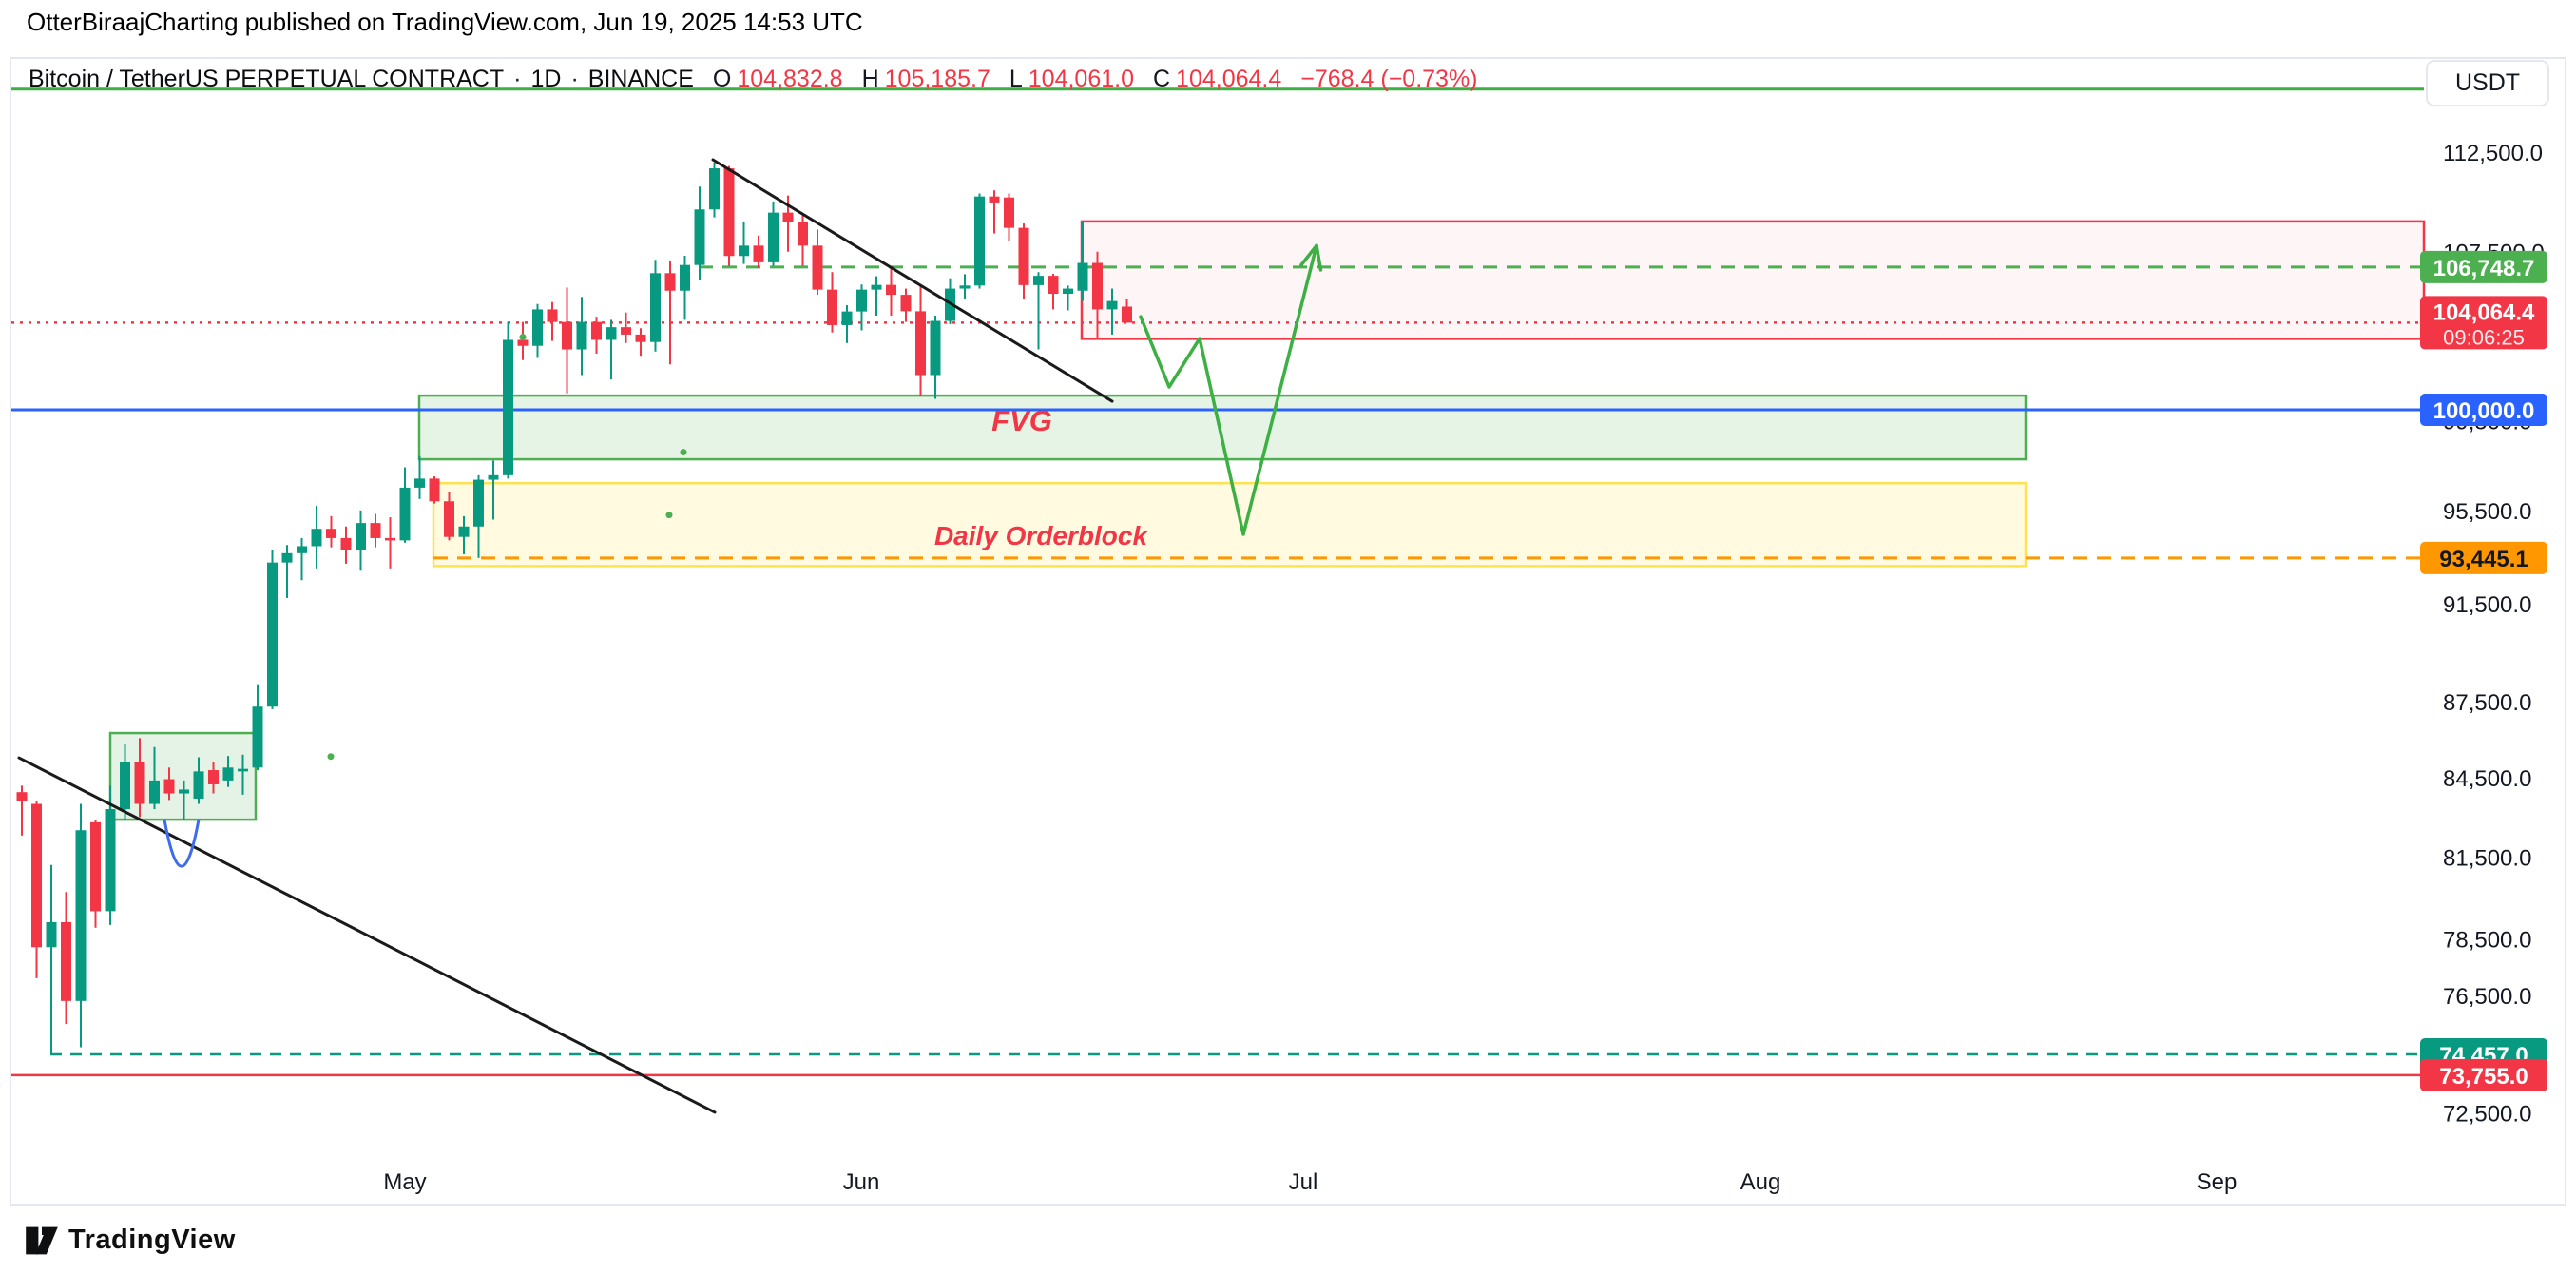 The image size is (2576, 1274). Describe the element at coordinates (2484, 557) in the screenshot. I see `price-label-93445-bg` at that location.